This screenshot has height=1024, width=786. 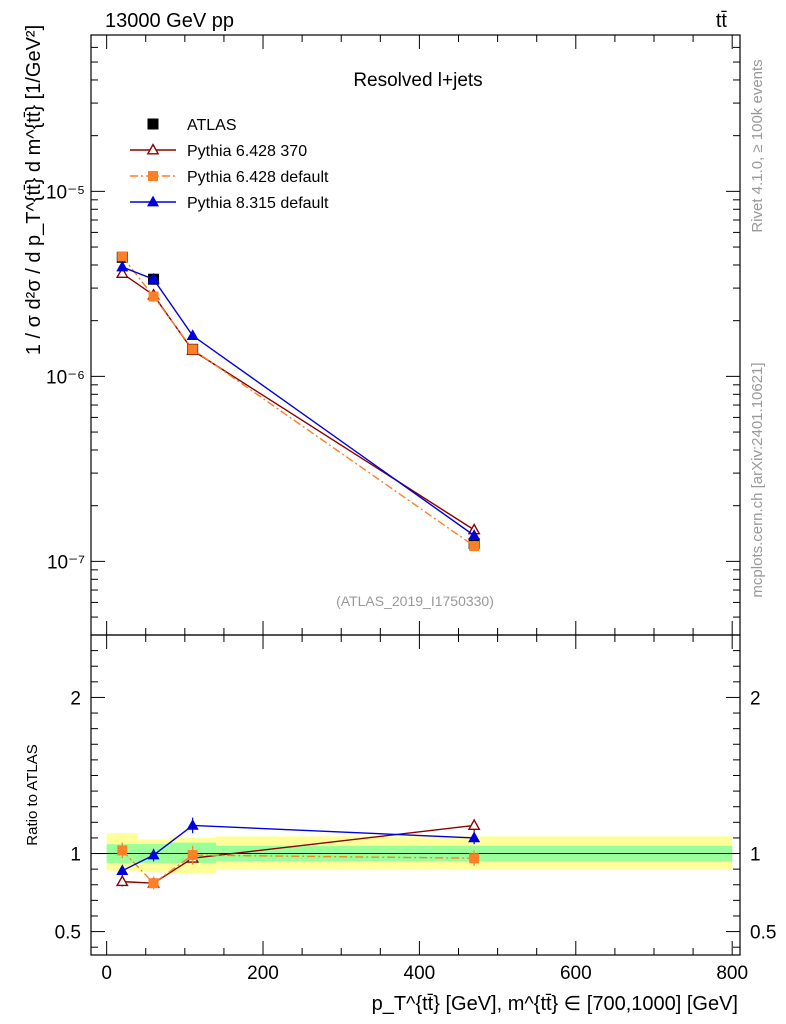 I want to click on main-y-tick-label: 10⁻⁷, so click(x=66, y=562).